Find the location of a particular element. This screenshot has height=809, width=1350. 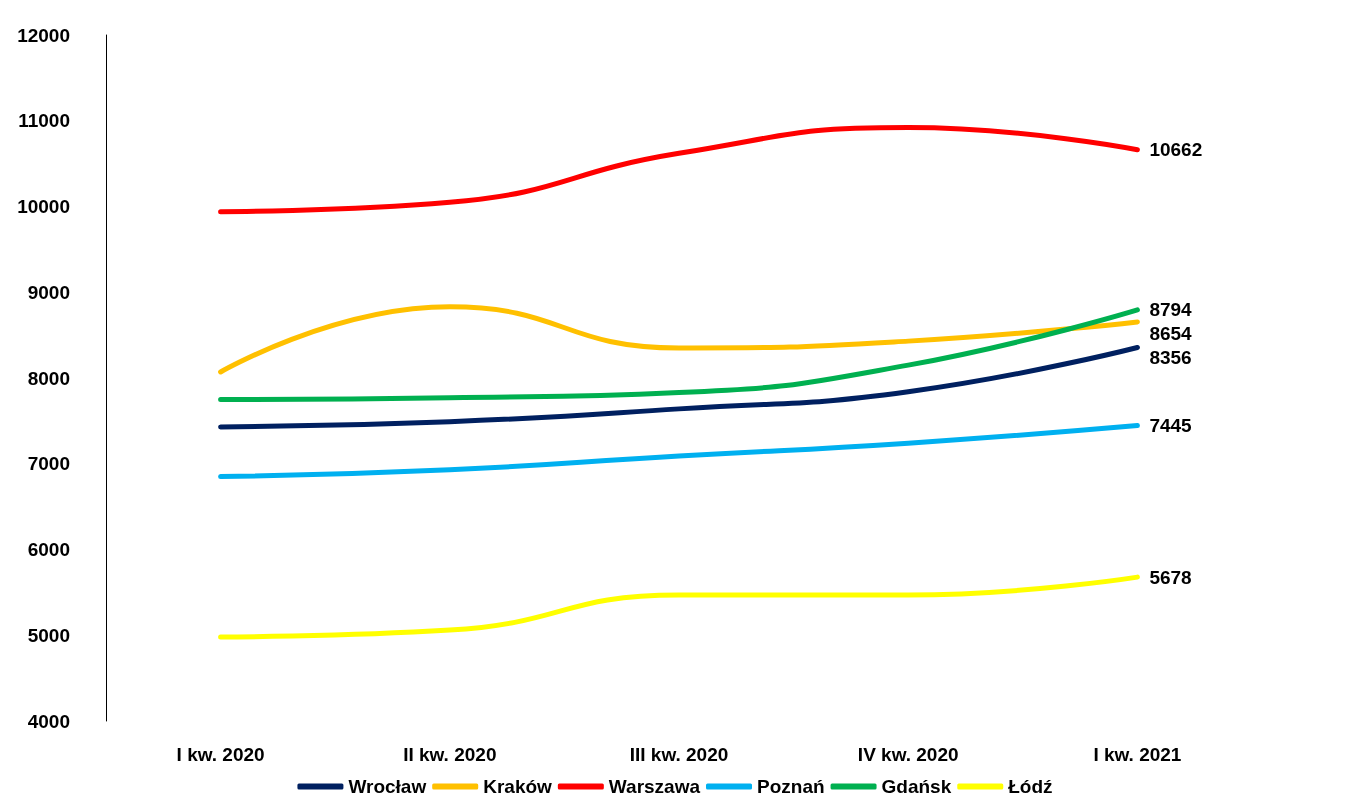

y-tick-label: 5000 is located at coordinates (48, 635).